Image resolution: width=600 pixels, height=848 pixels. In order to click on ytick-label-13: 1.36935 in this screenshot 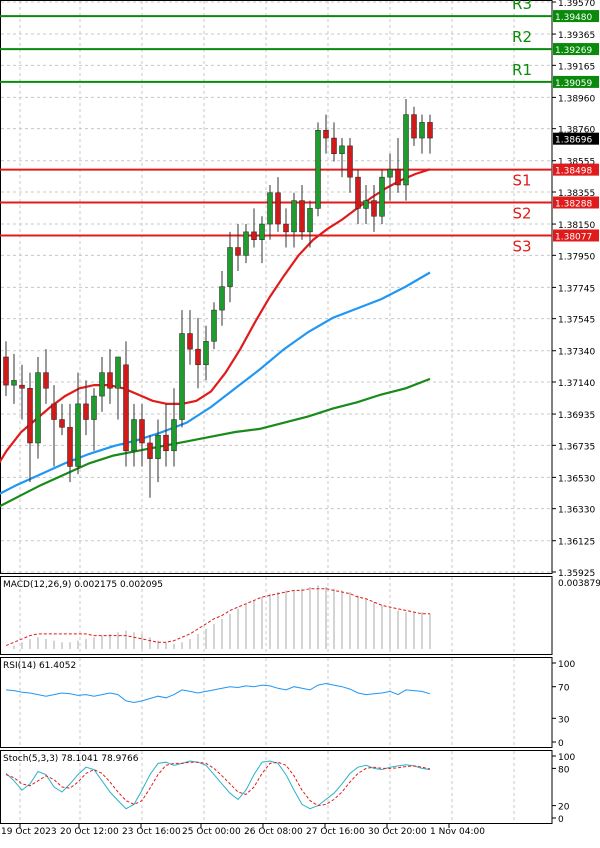, I will do `click(576, 416)`.